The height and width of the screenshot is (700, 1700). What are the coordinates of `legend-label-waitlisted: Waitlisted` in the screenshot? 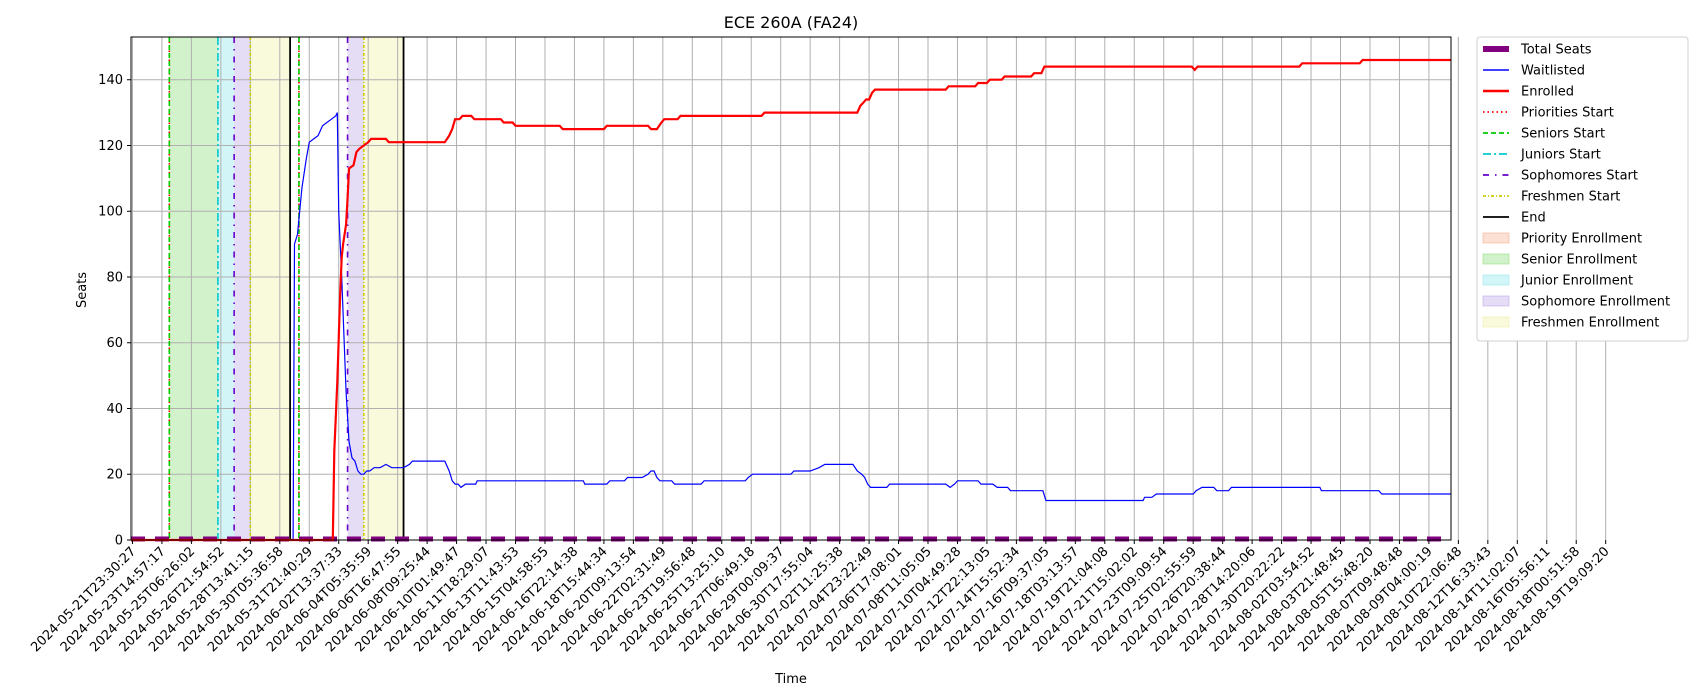 It's located at (1553, 71).